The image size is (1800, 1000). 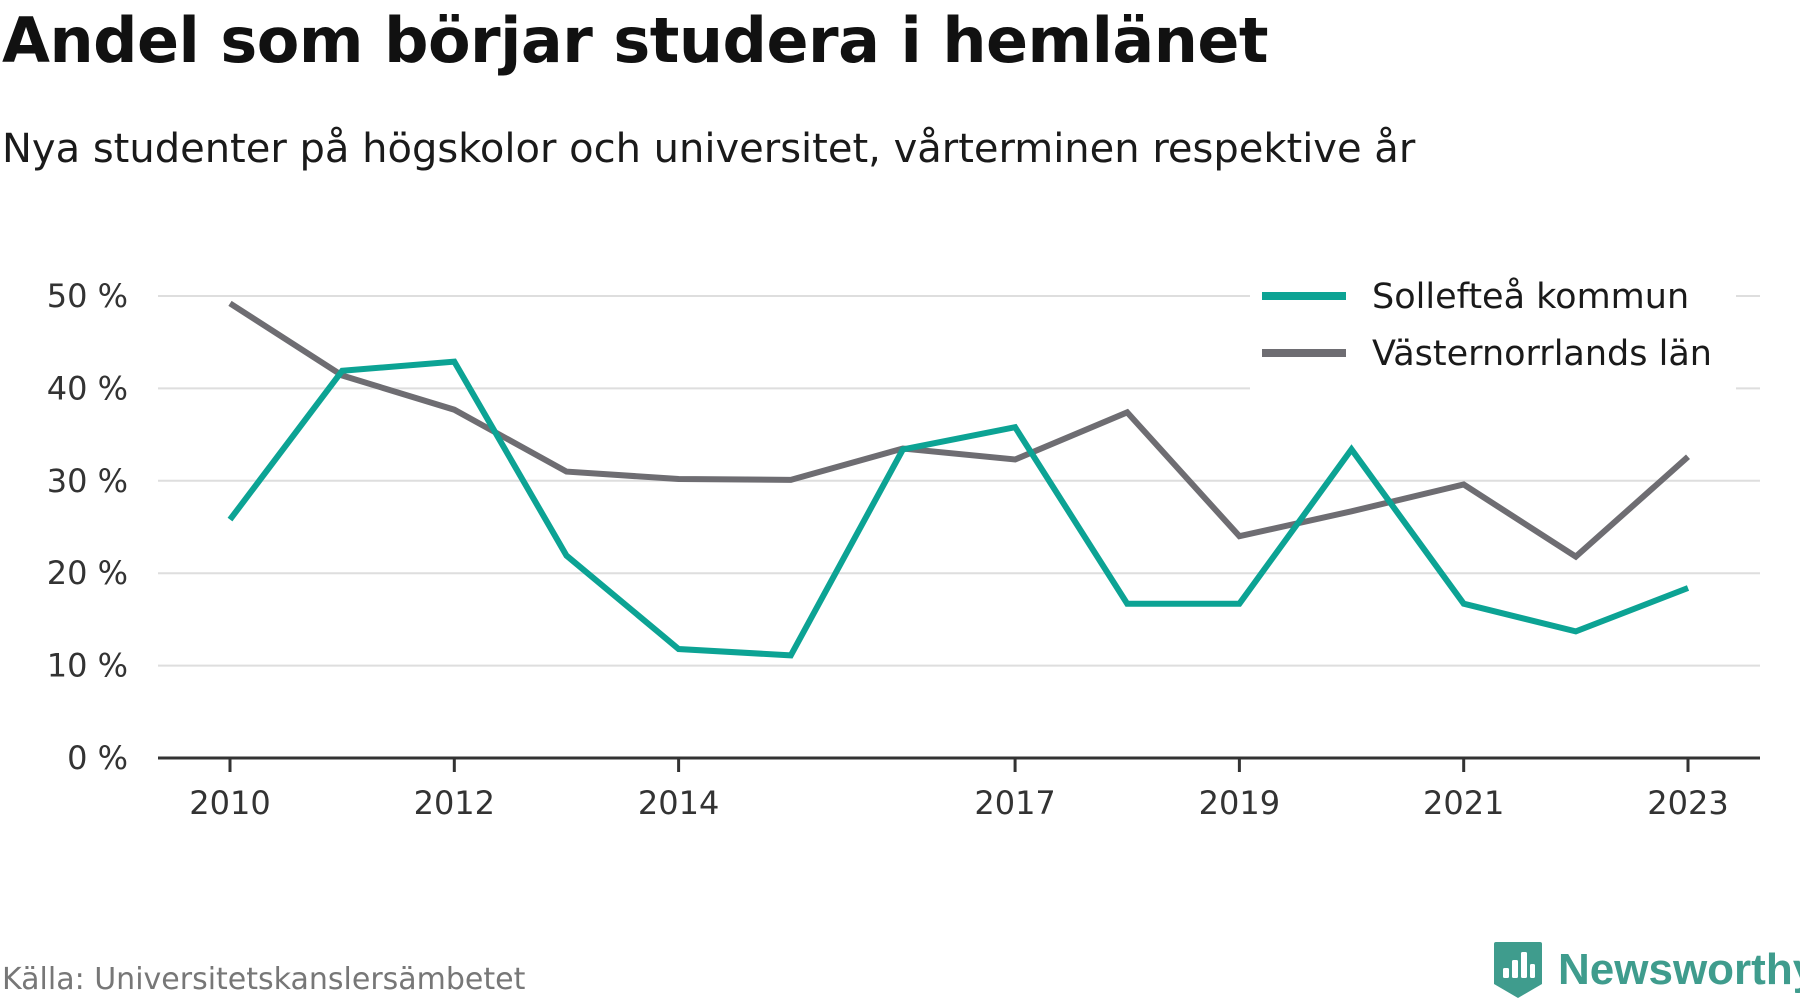 What do you see at coordinates (1679, 969) in the screenshot?
I see `brand-name: Newsworthy` at bounding box center [1679, 969].